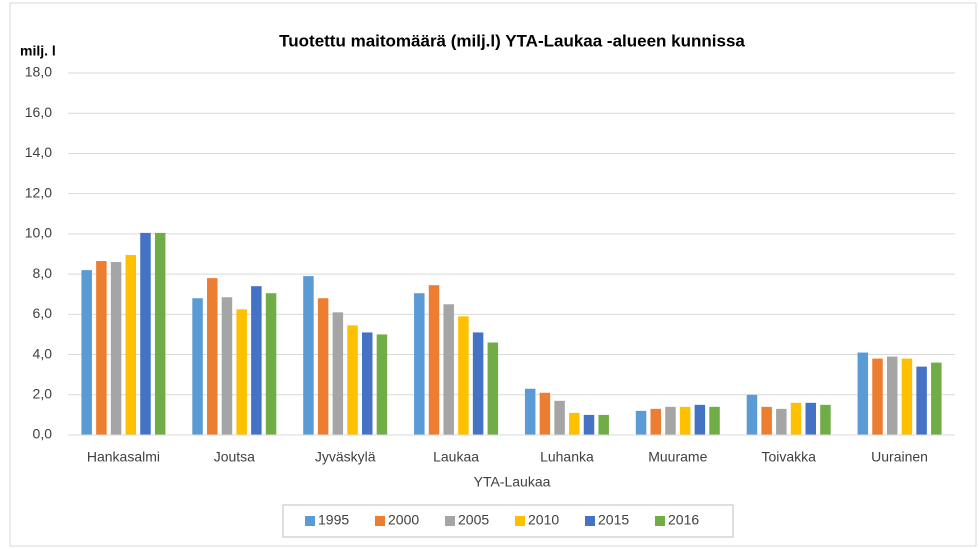 The height and width of the screenshot is (549, 979). Describe the element at coordinates (508, 521) in the screenshot. I see `legend` at that location.